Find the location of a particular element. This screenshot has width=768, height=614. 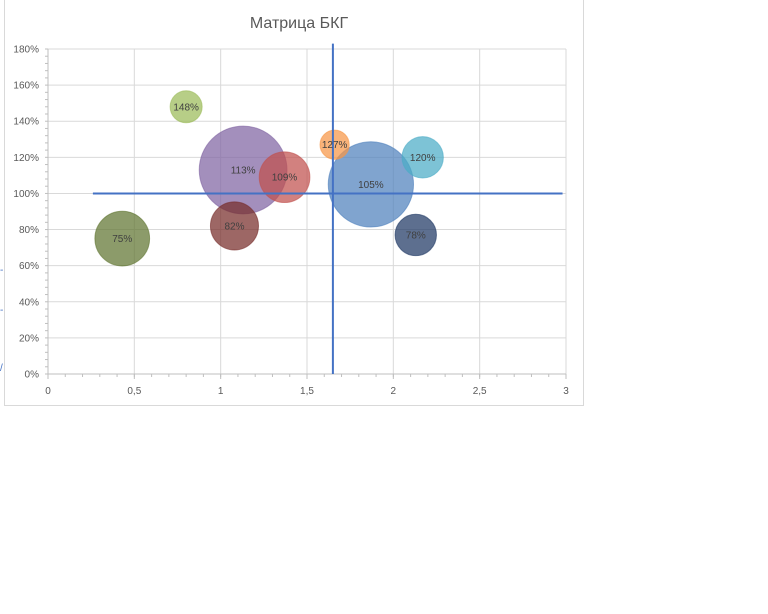

bubble-label: 127% is located at coordinates (335, 145).